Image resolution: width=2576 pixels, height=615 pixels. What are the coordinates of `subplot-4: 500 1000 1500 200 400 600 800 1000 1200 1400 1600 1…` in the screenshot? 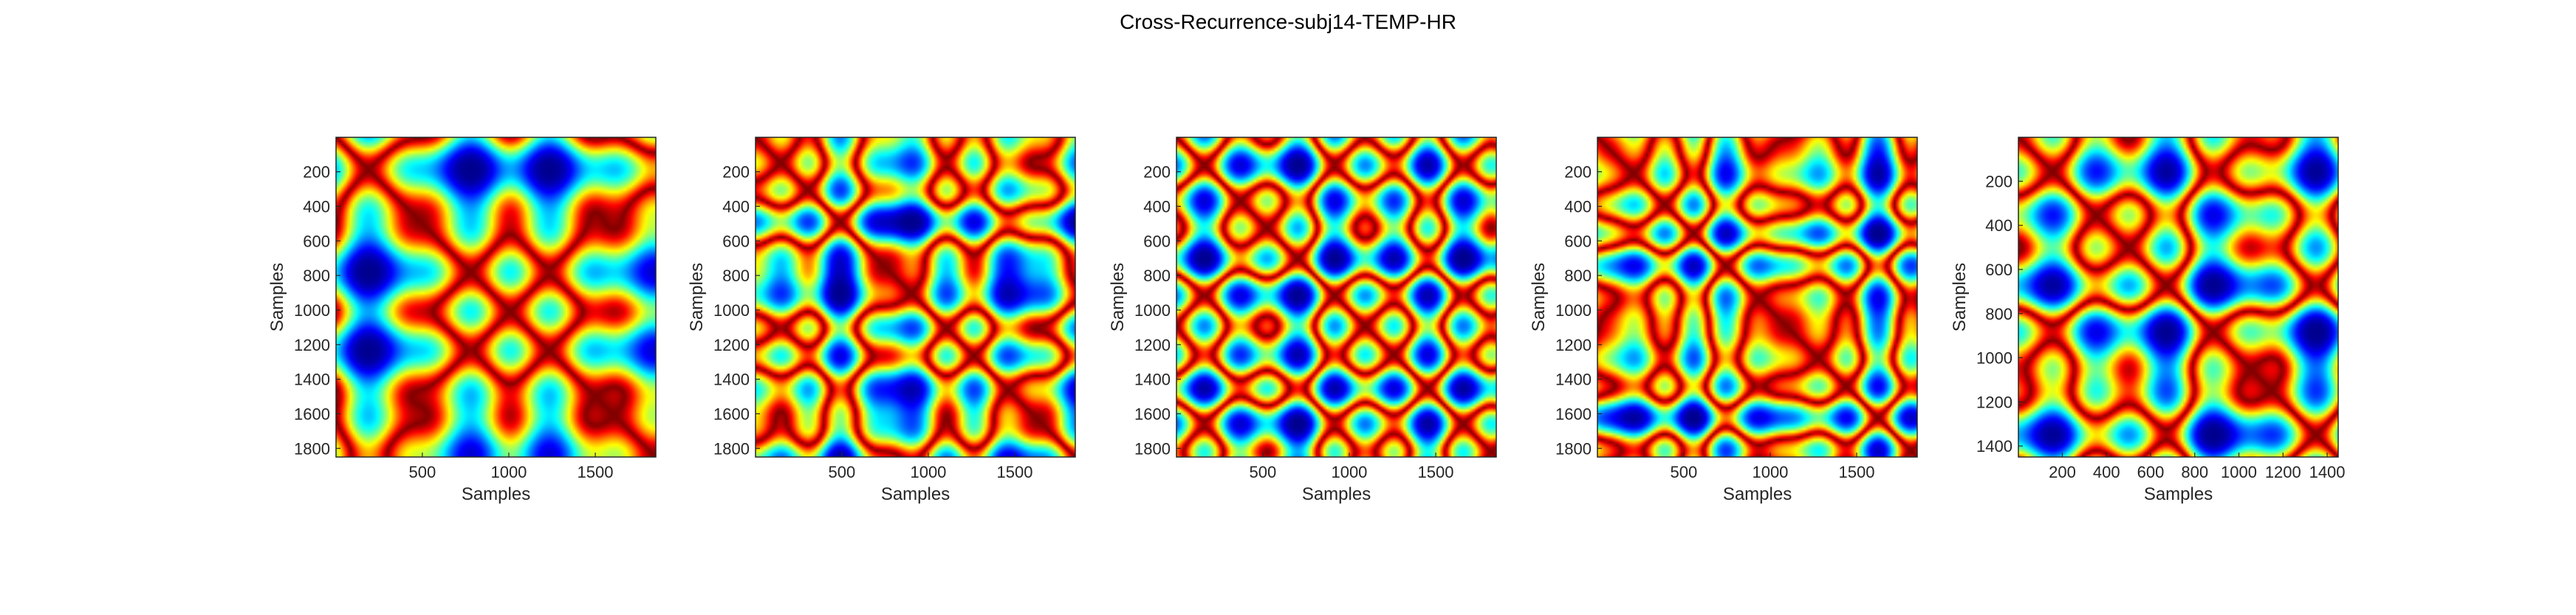 It's located at (1723, 320).